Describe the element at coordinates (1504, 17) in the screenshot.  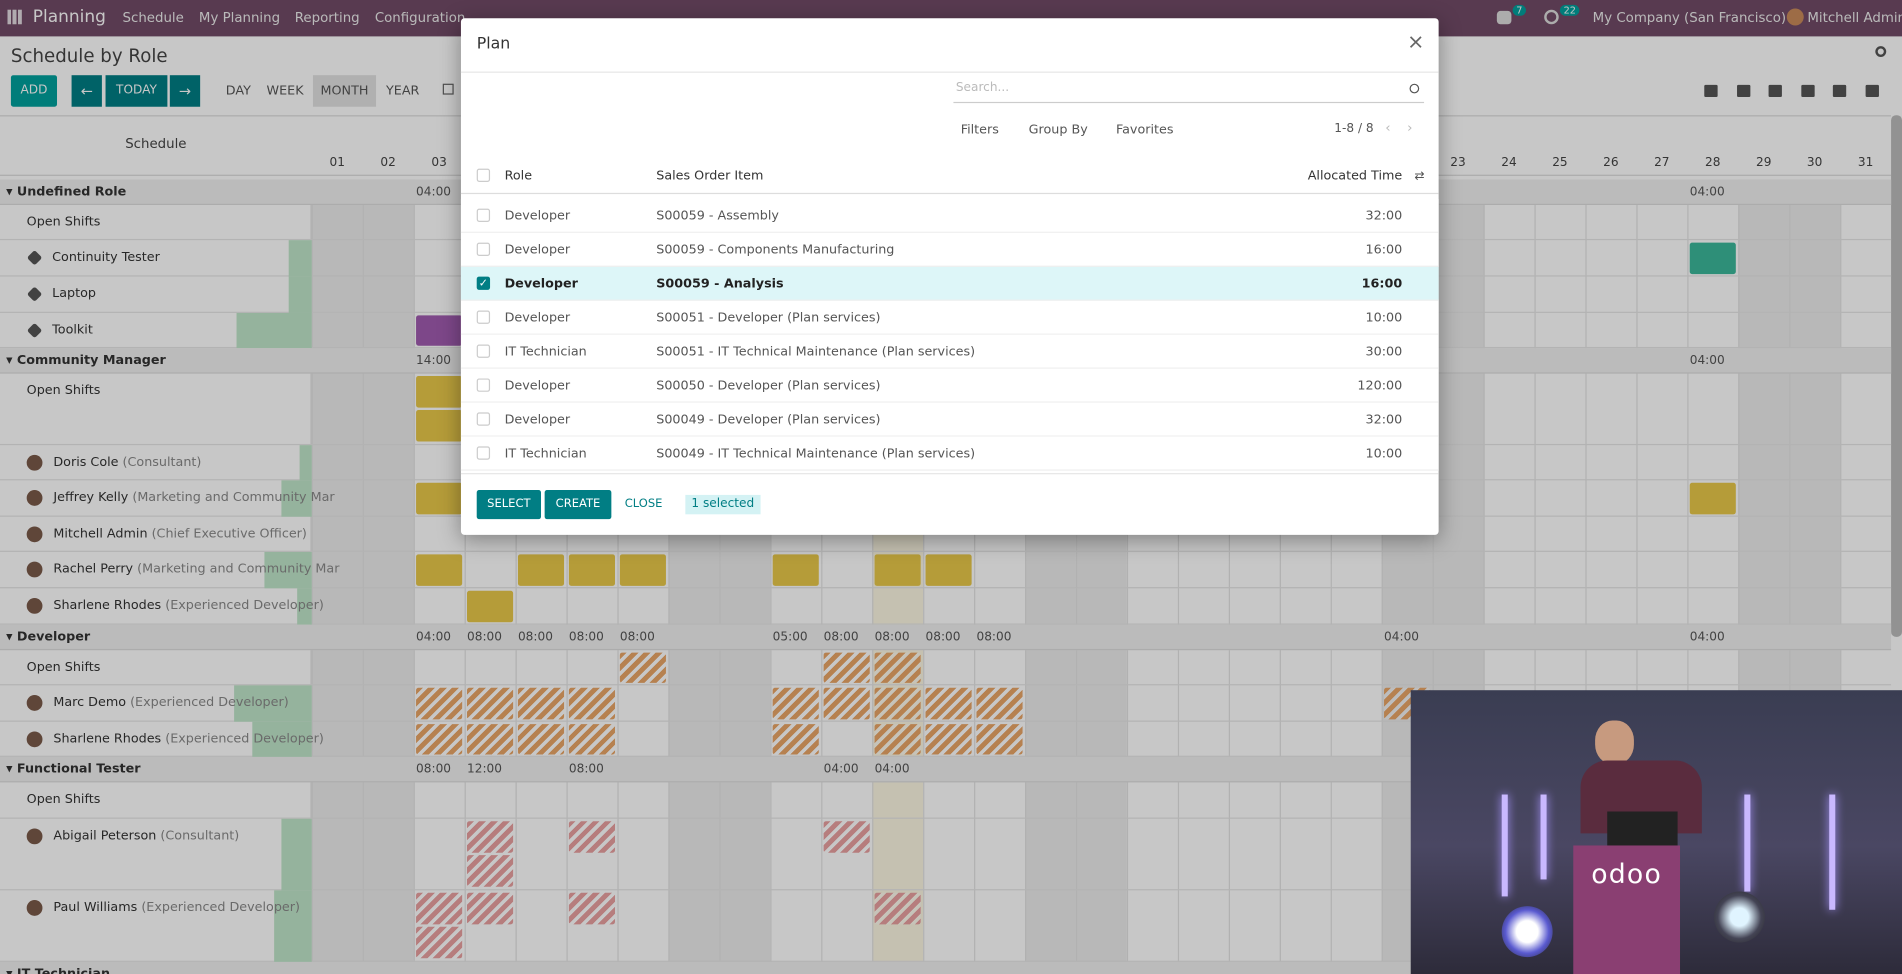
I see `chat-icon` at that location.